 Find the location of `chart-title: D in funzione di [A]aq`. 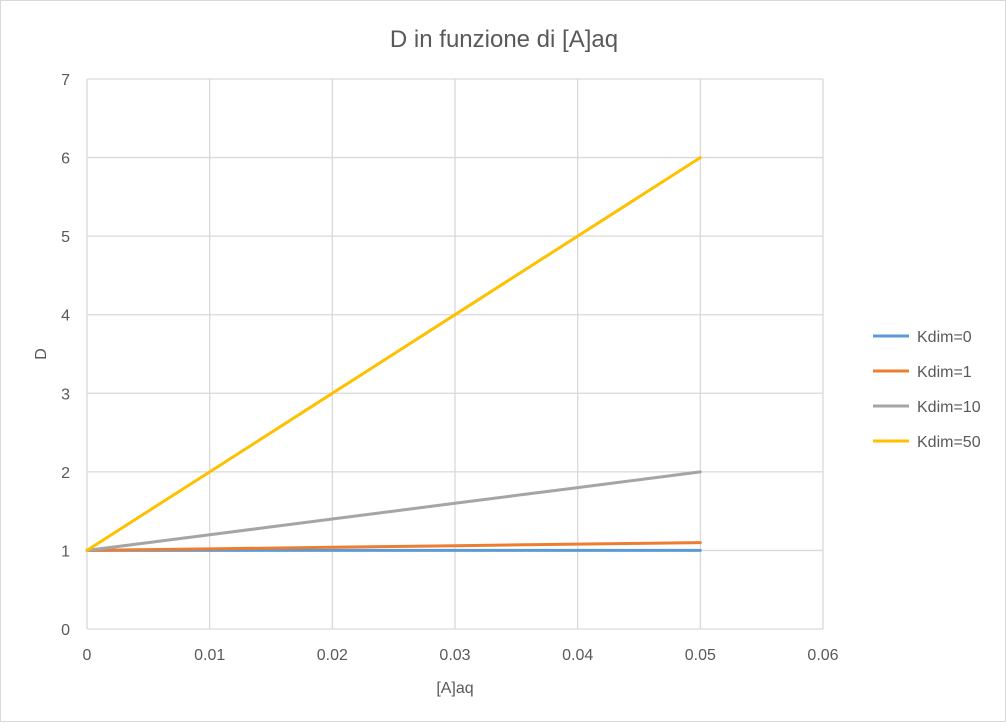

chart-title: D in funzione di [A]aq is located at coordinates (504, 39).